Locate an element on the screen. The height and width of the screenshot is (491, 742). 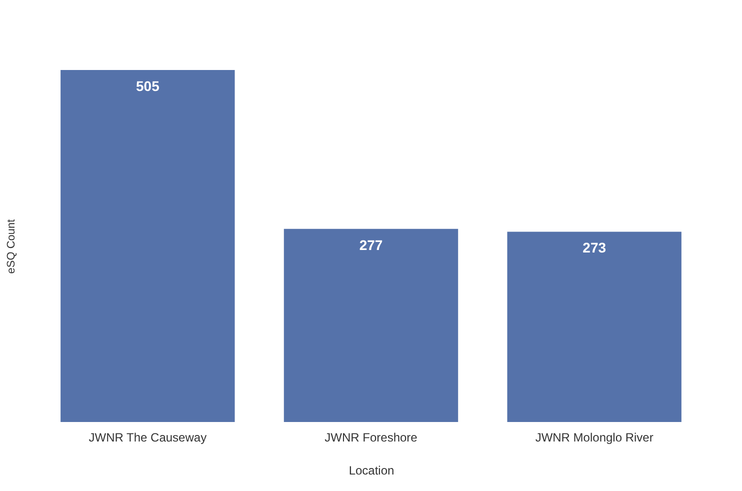
data-label: 277 is located at coordinates (371, 244).